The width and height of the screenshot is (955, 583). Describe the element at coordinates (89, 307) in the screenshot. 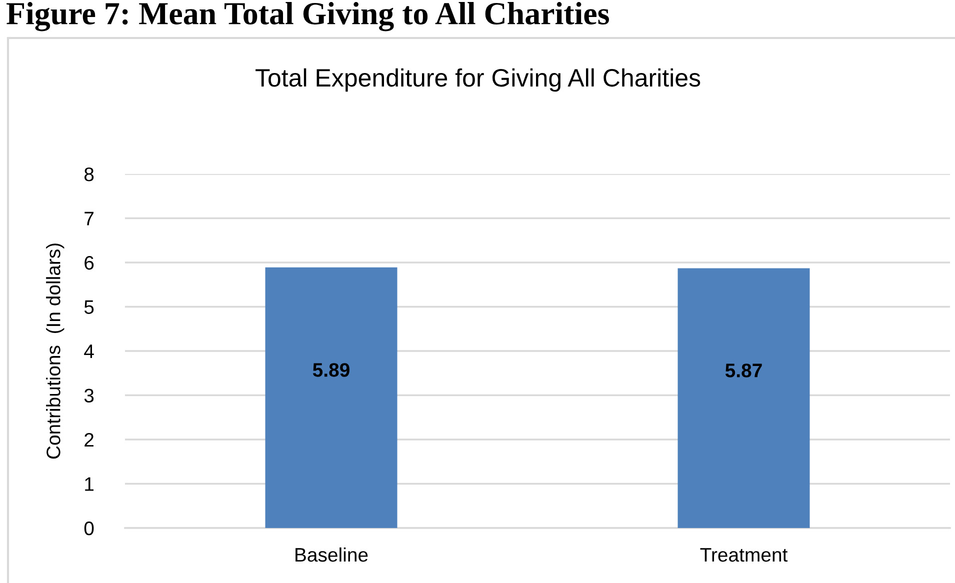

I see `y-tick-label: 5` at that location.